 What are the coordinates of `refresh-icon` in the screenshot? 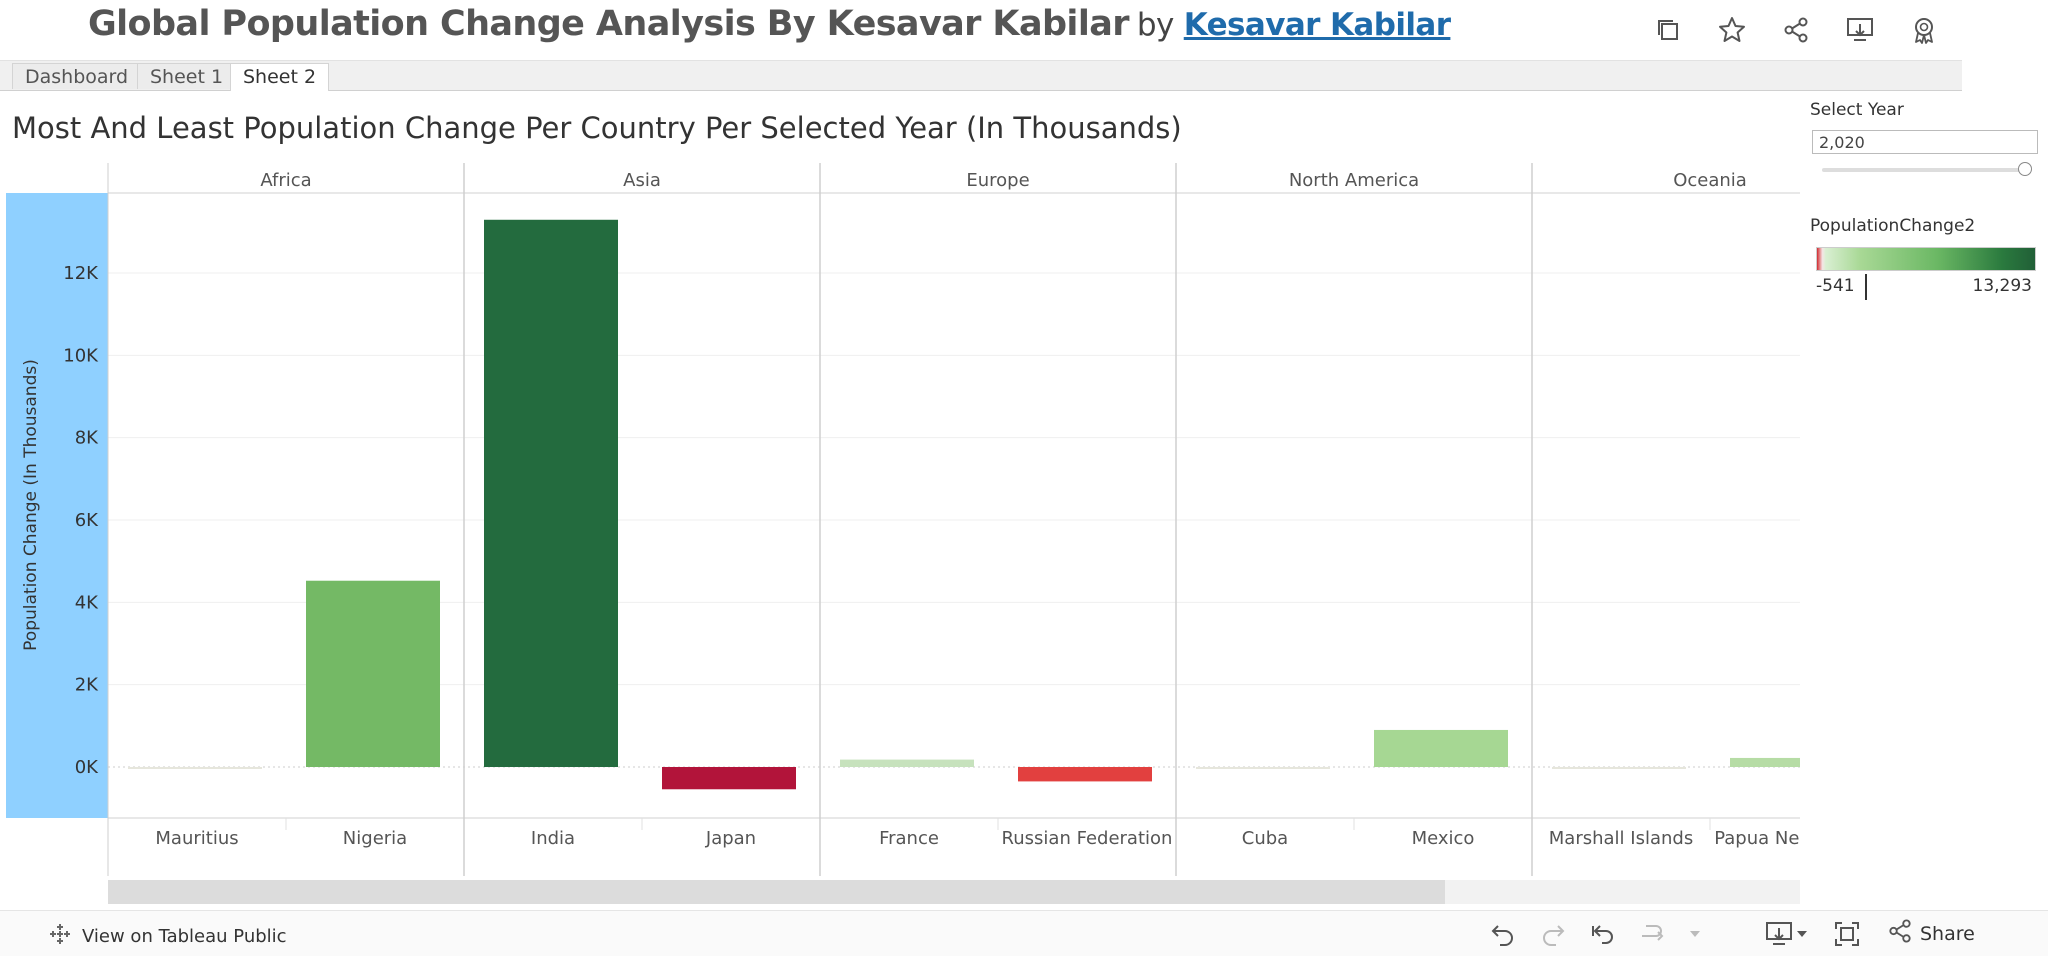 It's located at (1653, 934).